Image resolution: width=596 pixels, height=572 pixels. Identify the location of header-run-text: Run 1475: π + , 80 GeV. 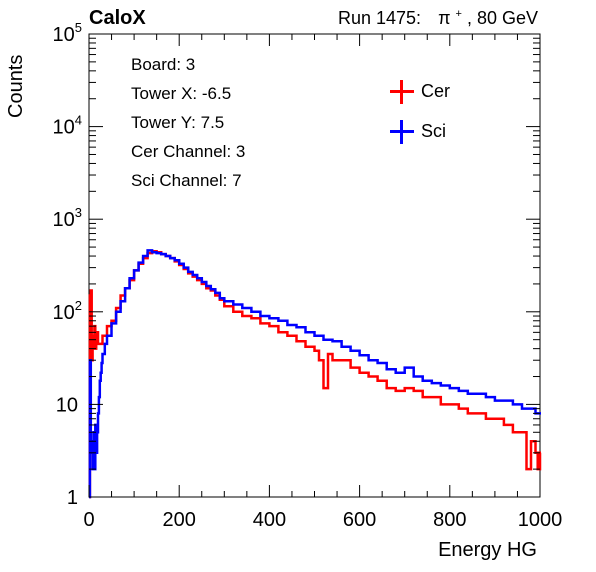
(438, 14).